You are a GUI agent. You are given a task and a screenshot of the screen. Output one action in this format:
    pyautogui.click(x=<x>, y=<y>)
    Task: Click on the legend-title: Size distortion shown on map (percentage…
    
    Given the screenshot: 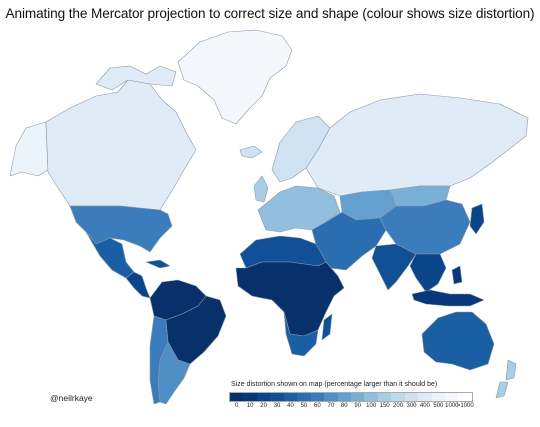 What is the action you would take?
    pyautogui.click(x=334, y=384)
    